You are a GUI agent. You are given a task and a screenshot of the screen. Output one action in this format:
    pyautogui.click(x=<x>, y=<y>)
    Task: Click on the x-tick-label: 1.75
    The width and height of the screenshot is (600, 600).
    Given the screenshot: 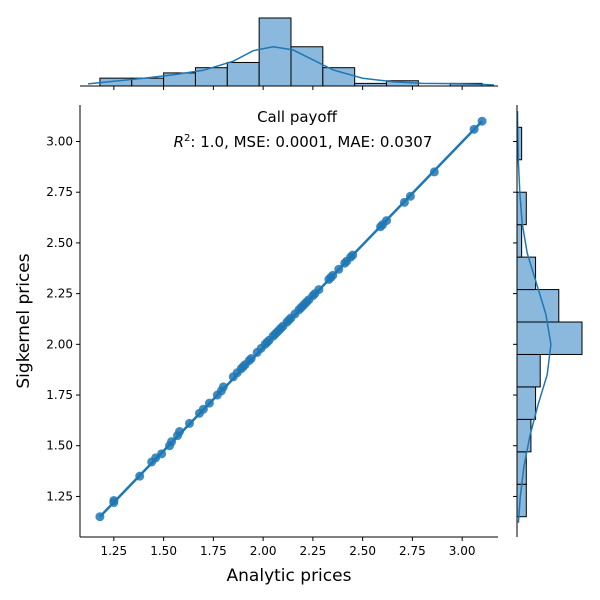 What is the action you would take?
    pyautogui.click(x=213, y=551)
    